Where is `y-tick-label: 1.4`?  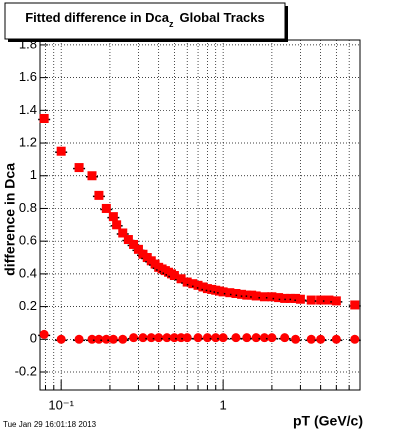 y-tick-label: 1.4 is located at coordinates (28, 109).